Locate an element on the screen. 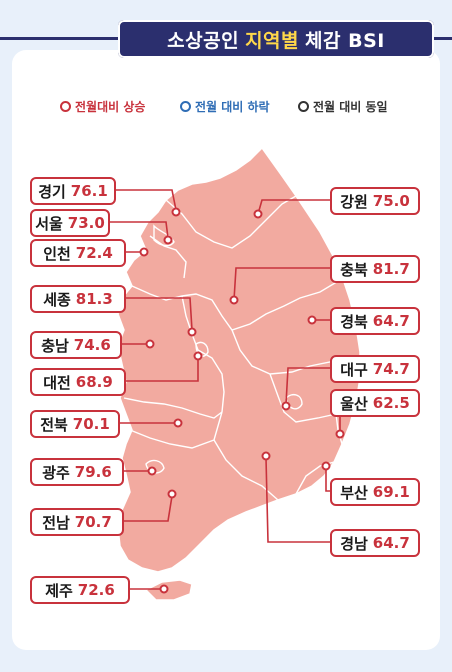 This screenshot has height=672, width=452. region-name: 대구 is located at coordinates (354, 369).